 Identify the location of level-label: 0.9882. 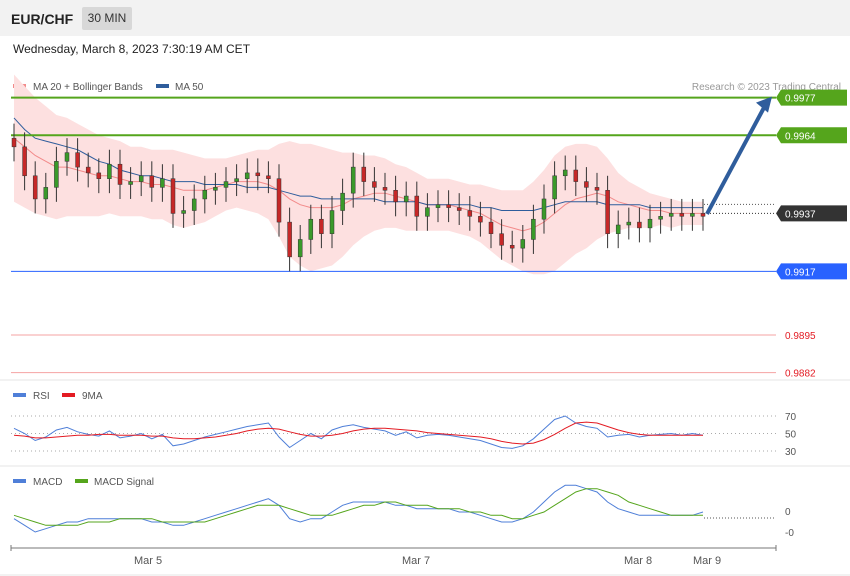
(800, 374).